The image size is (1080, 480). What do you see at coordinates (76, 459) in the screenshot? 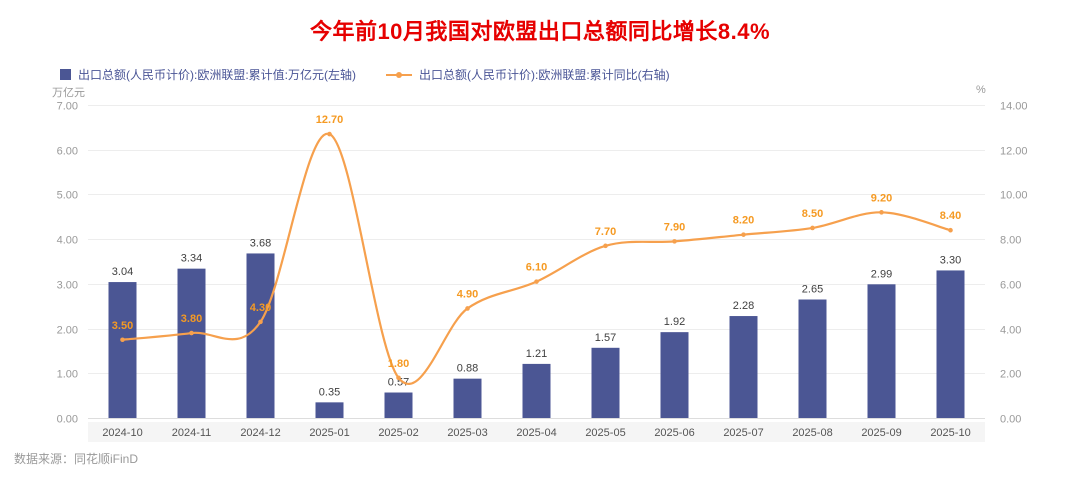
I see `data-source: 数据来源：同花顺iFinD` at bounding box center [76, 459].